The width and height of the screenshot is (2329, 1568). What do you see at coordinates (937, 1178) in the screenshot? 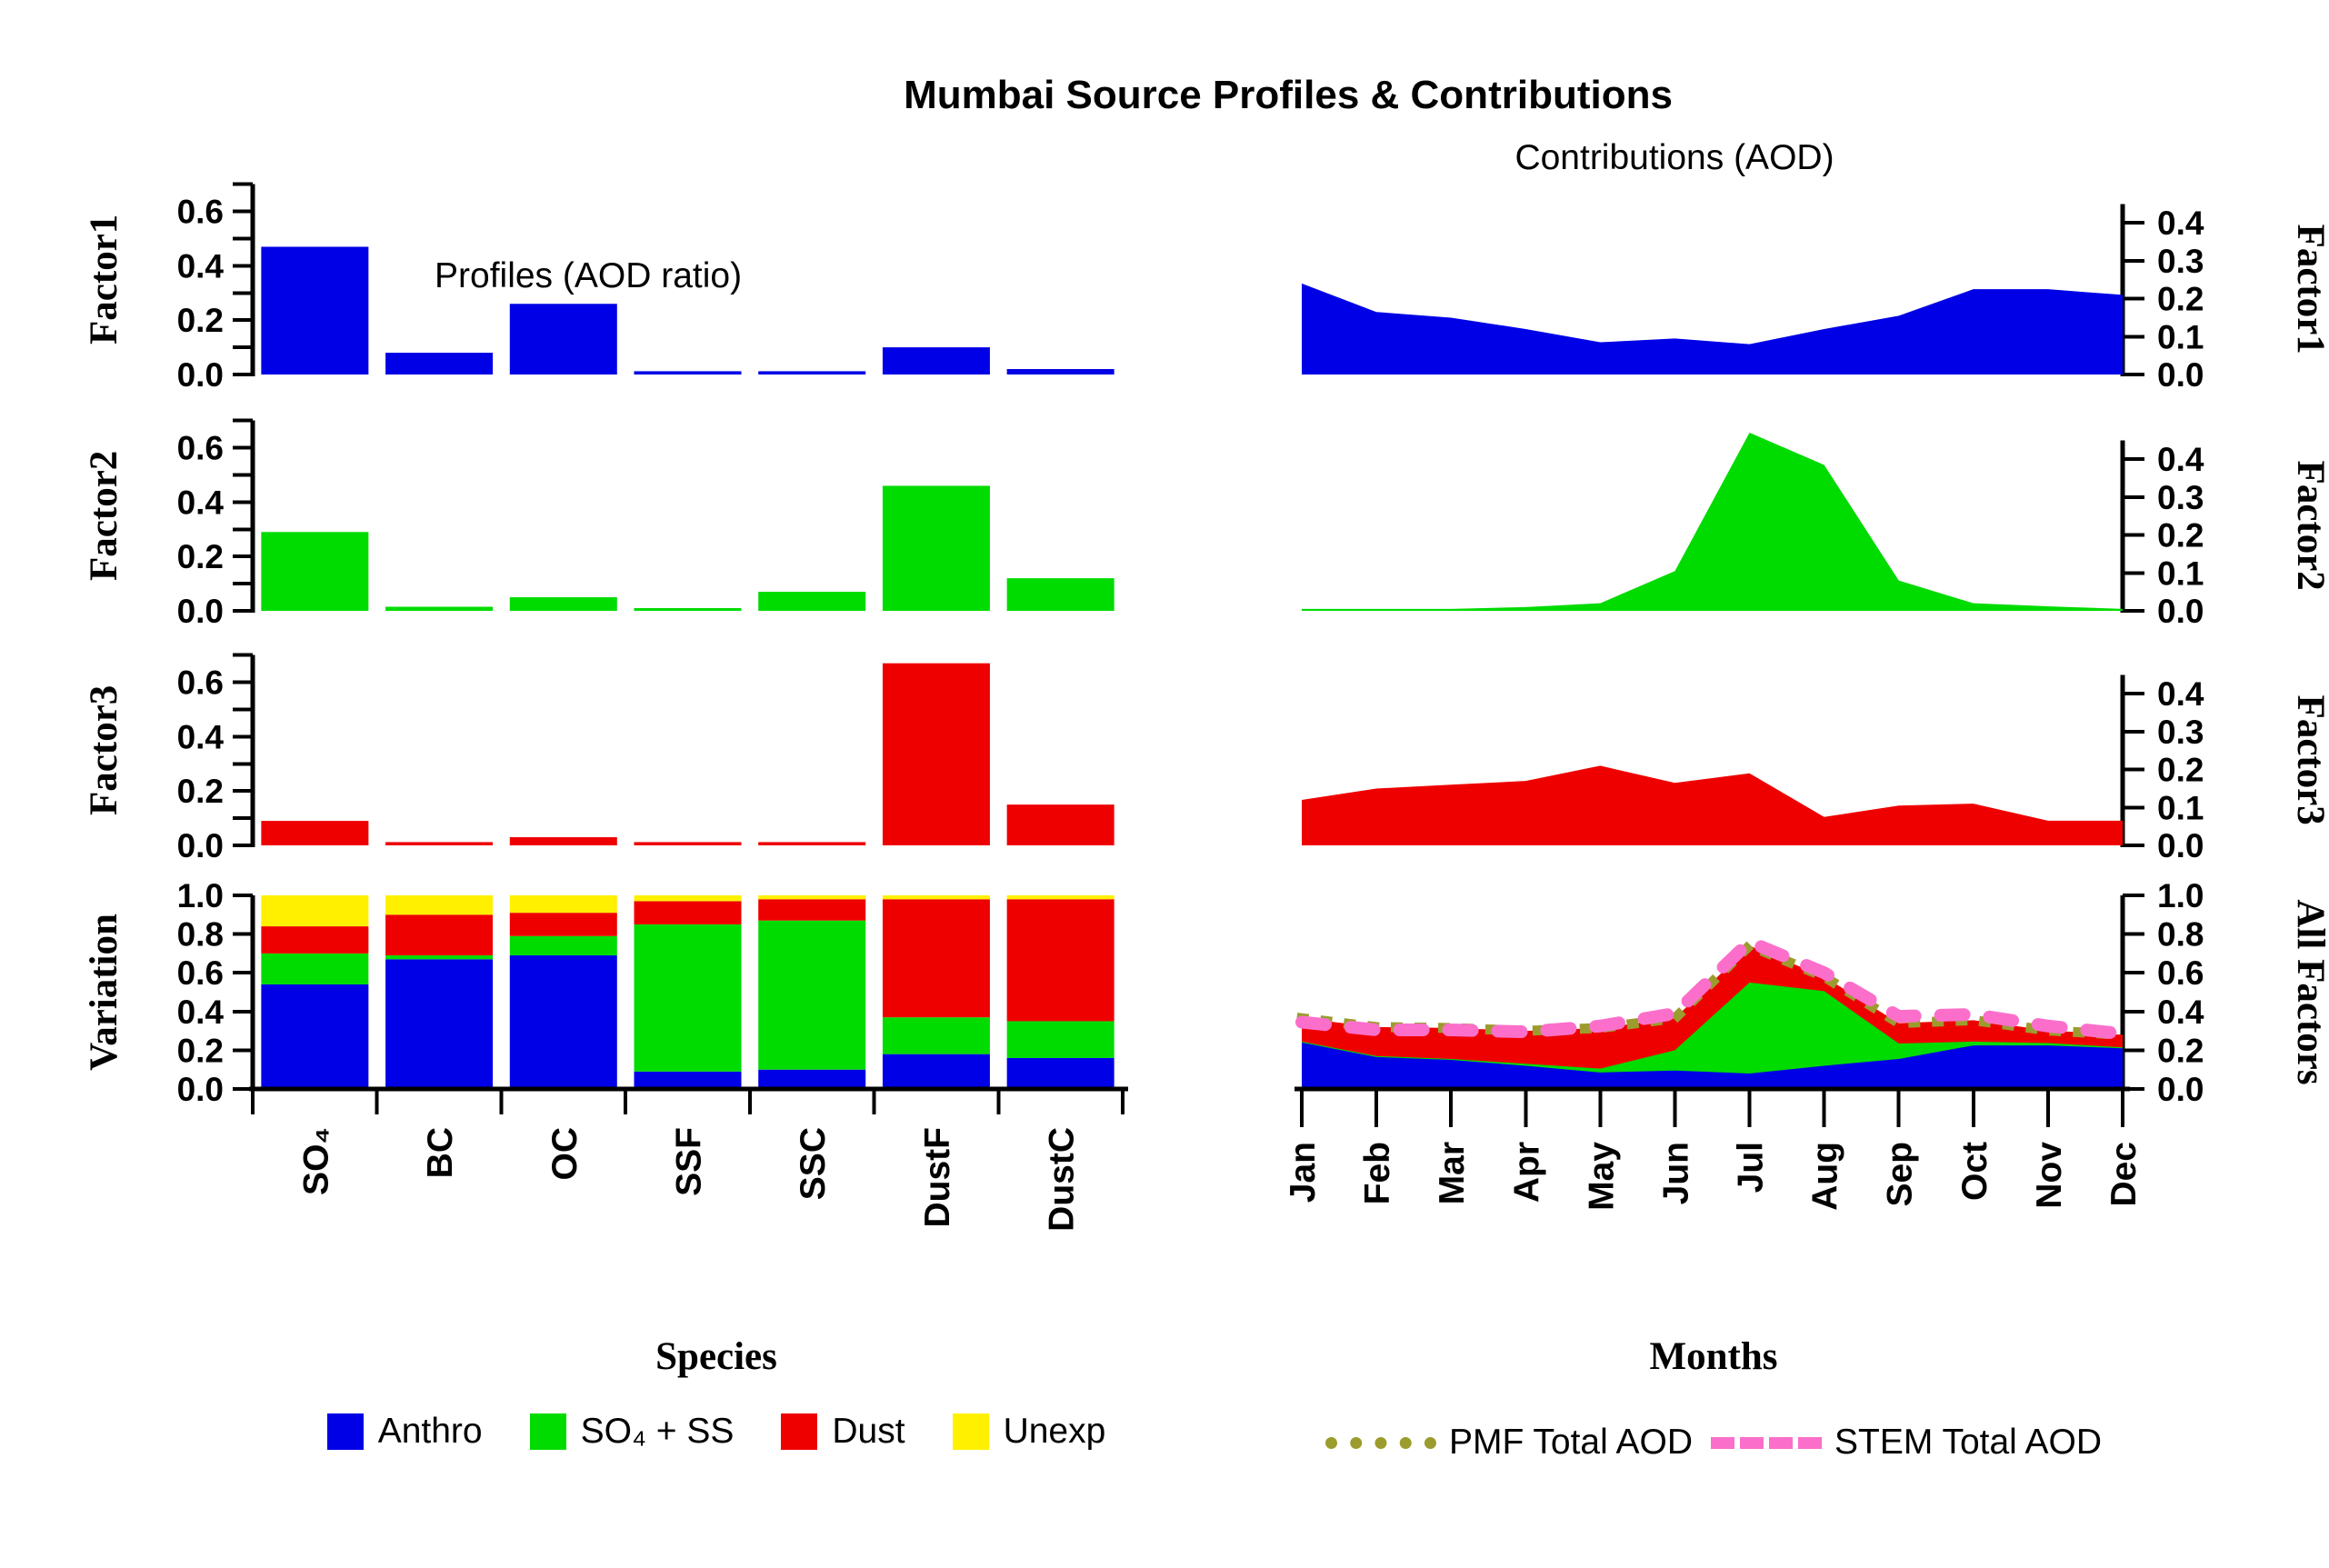
I see `species-label: DustF` at bounding box center [937, 1178].